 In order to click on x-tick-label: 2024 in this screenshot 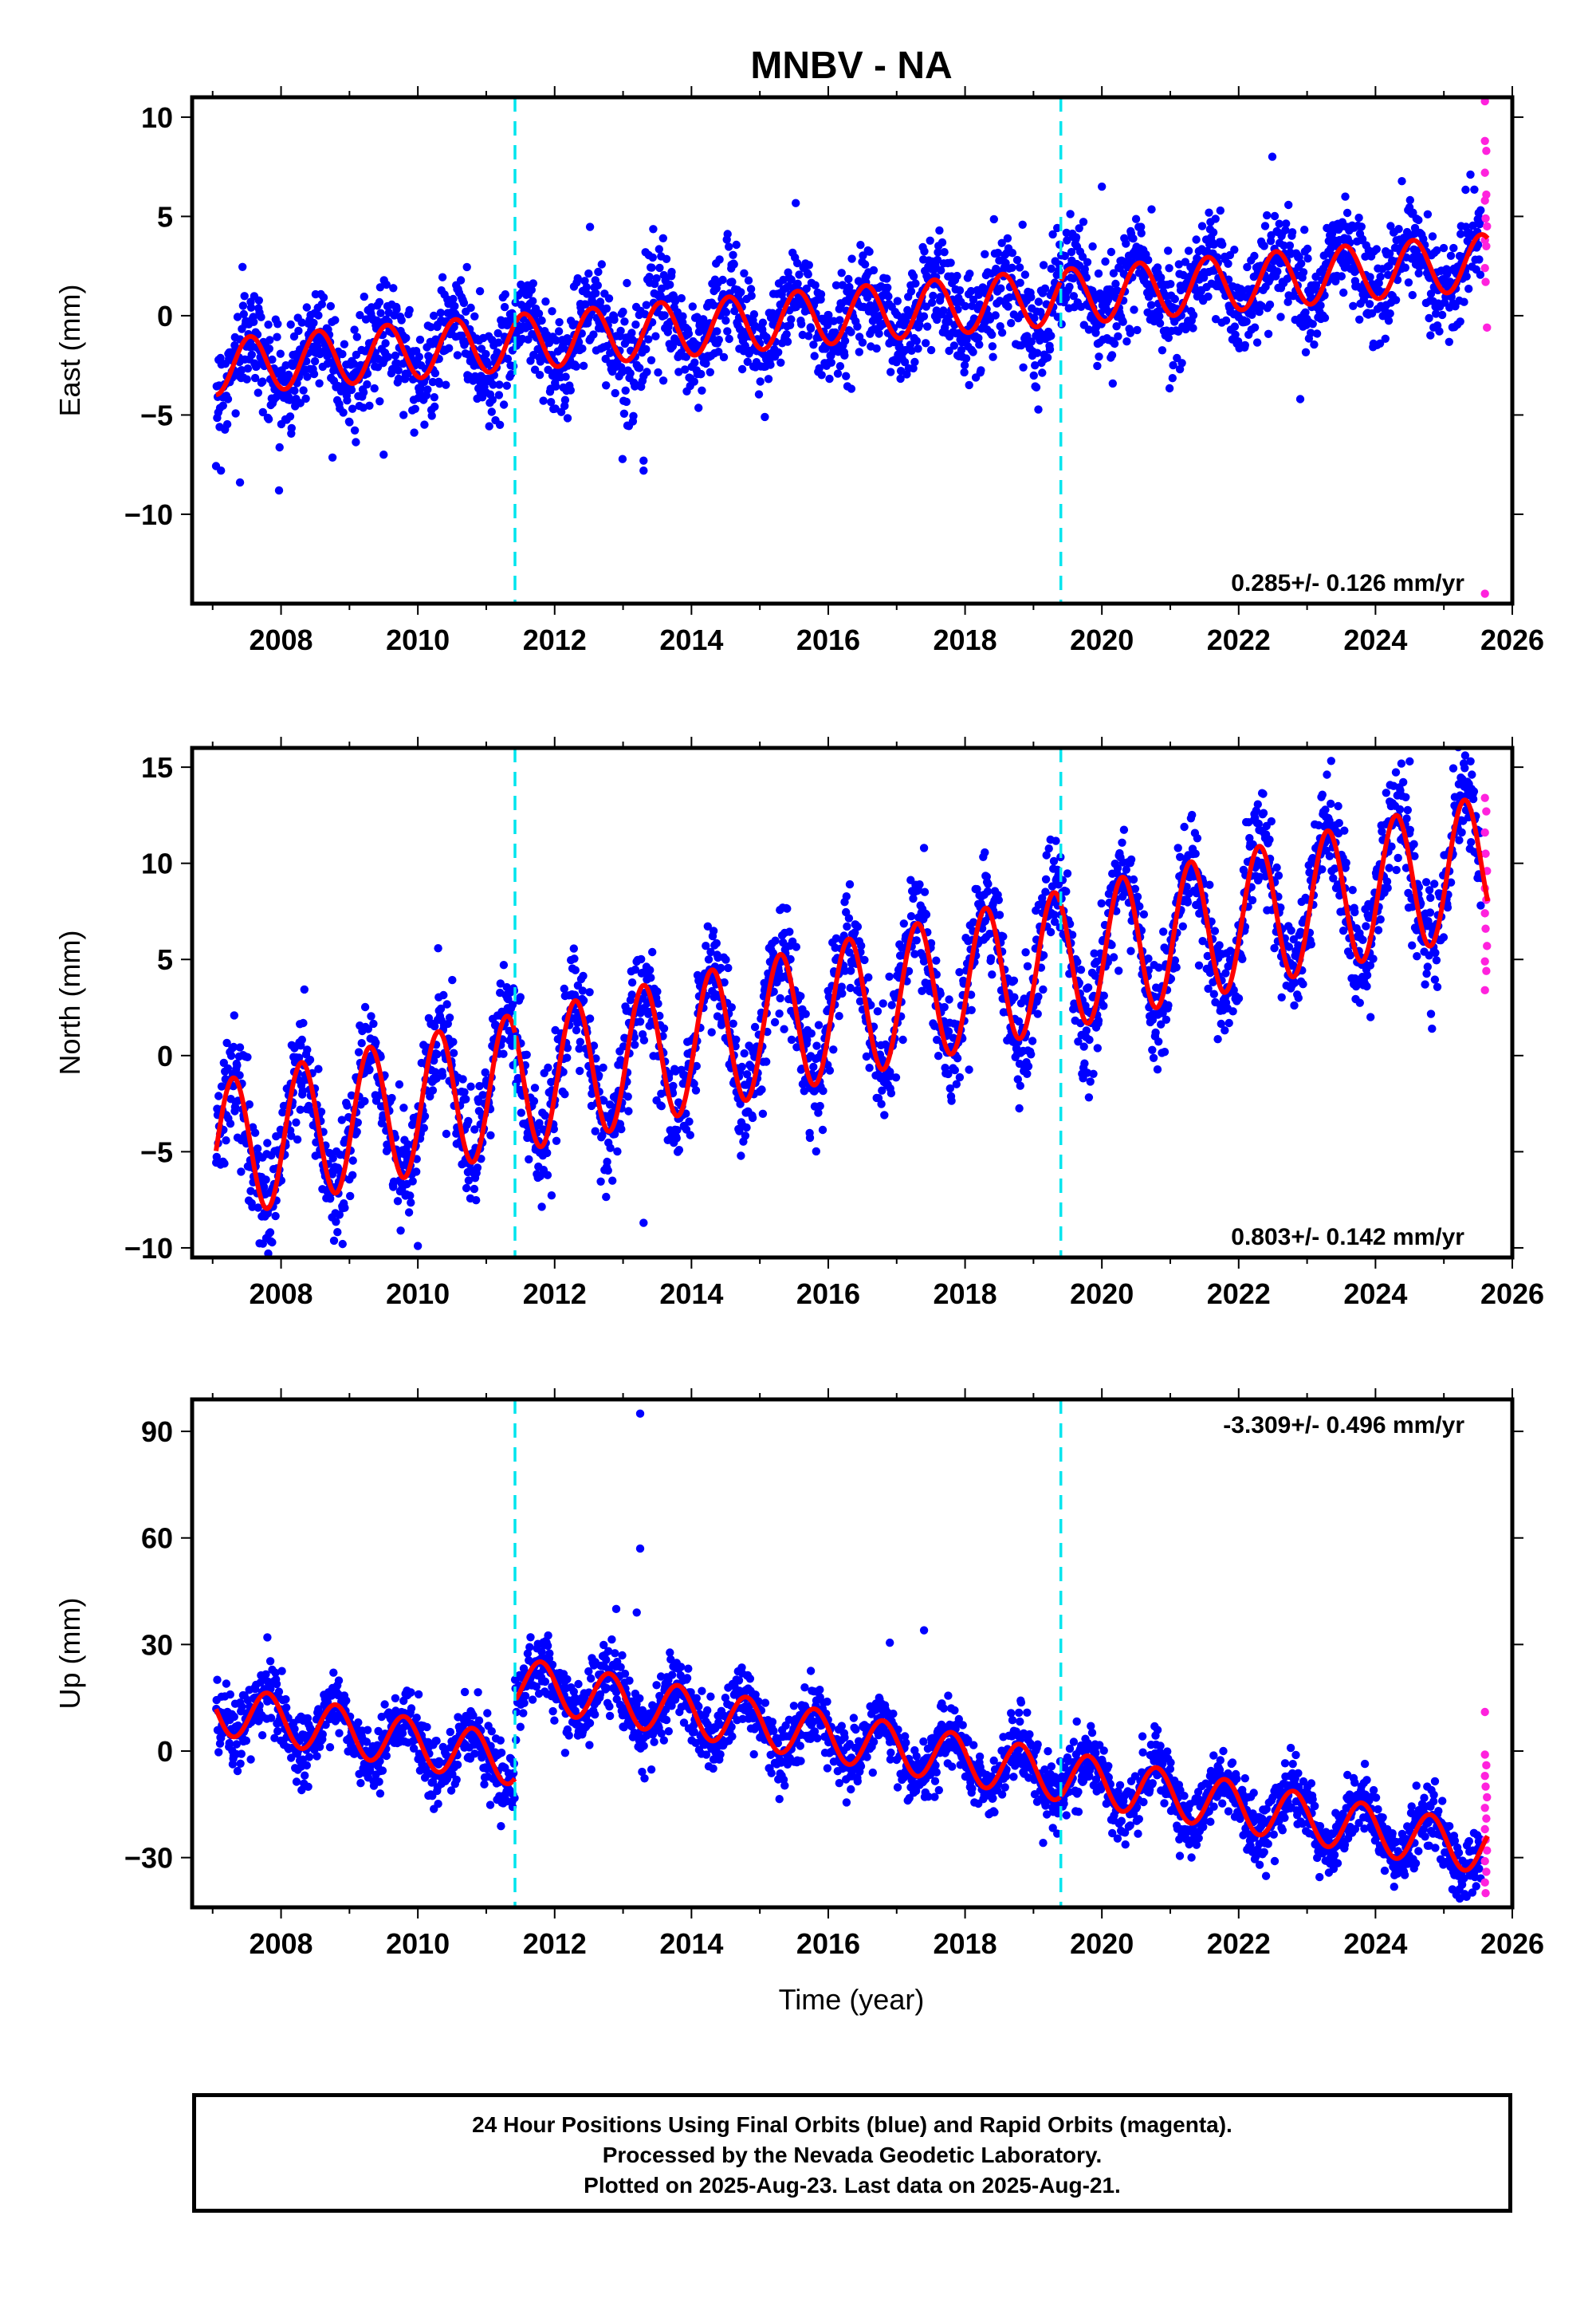, I will do `click(1375, 640)`.